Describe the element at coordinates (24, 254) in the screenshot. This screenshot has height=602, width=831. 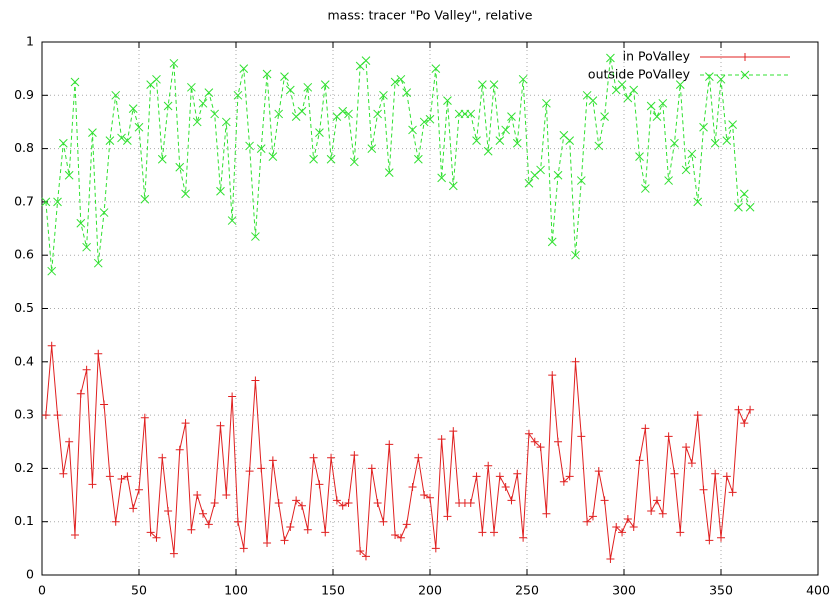
I see `y-tick-label: 0.6` at that location.